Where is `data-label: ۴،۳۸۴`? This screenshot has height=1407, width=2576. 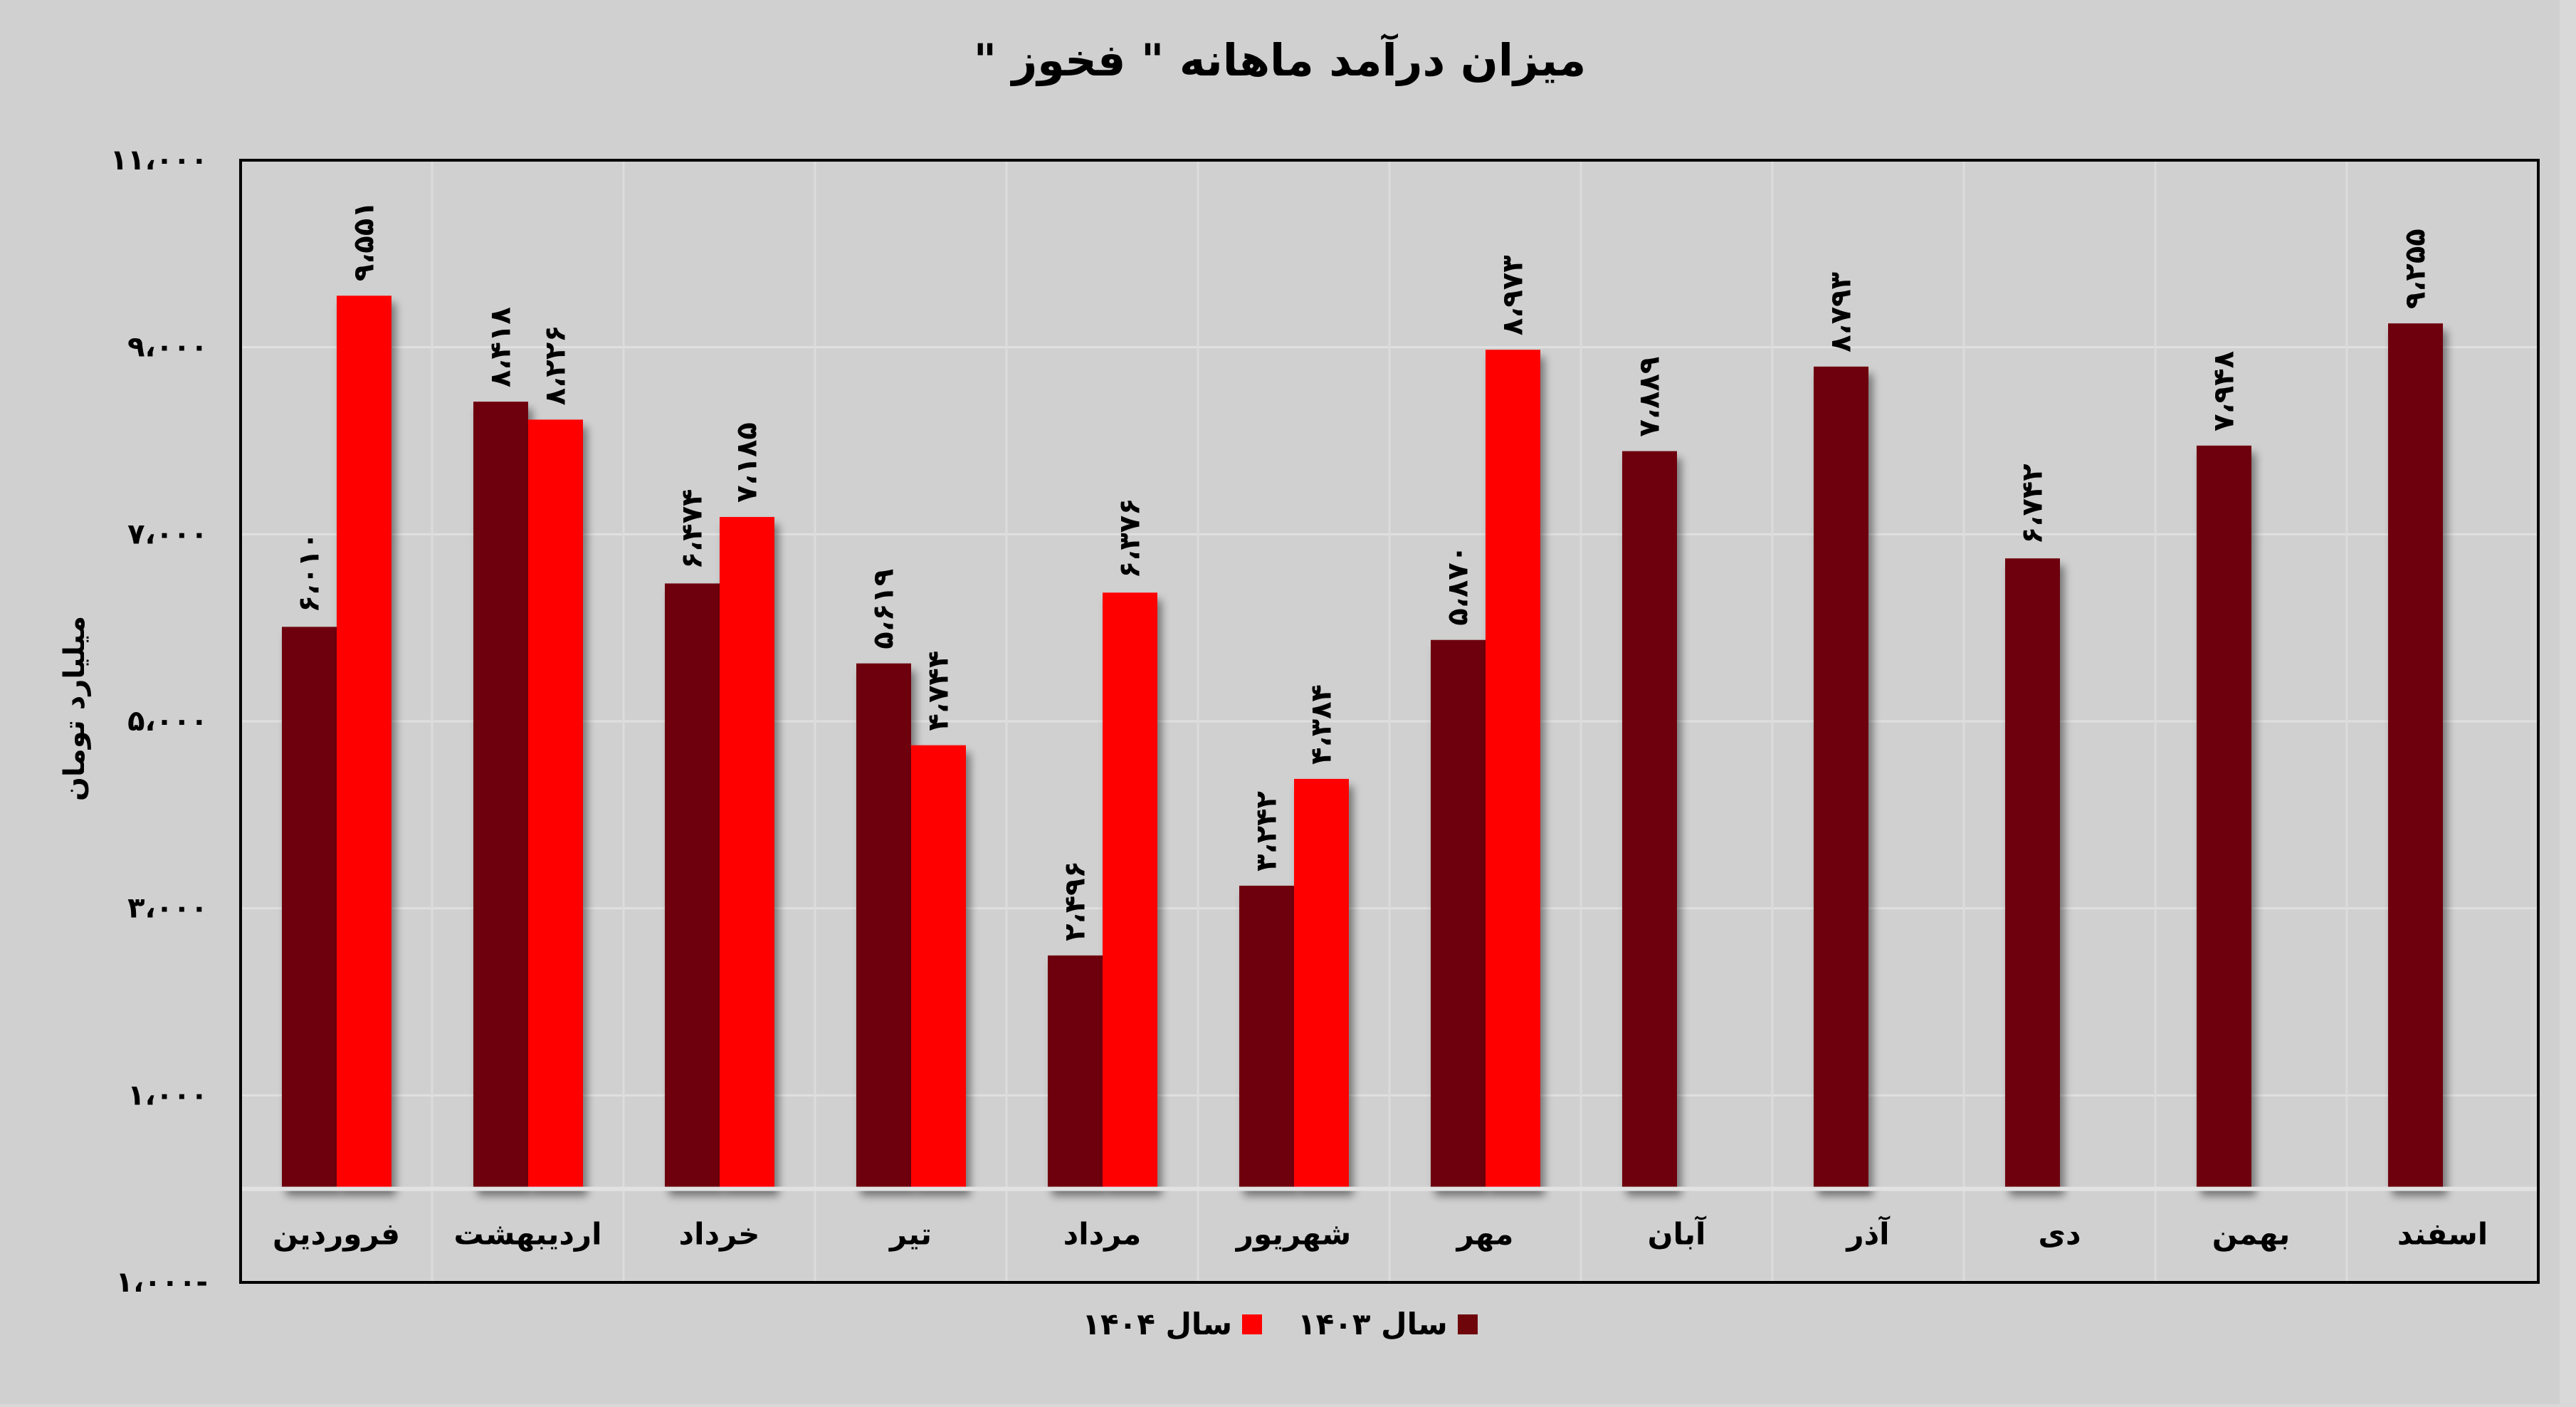
data-label: ۴،۳۸۴ is located at coordinates (1321, 724).